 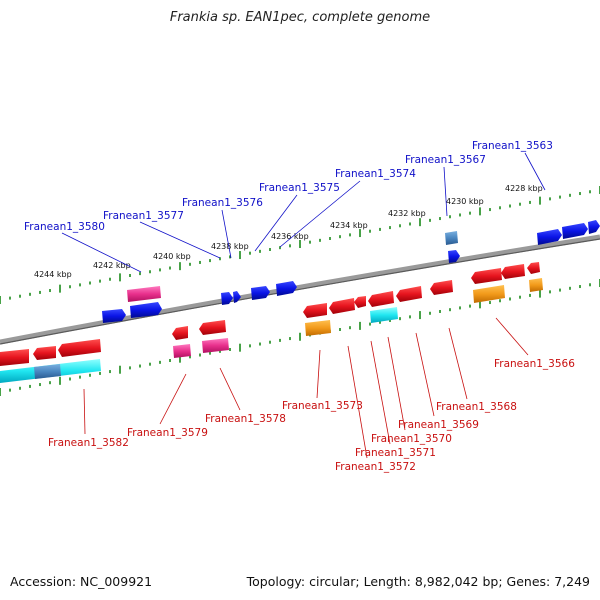 I want to click on gene-label: Franean1_3572, so click(x=375, y=467).